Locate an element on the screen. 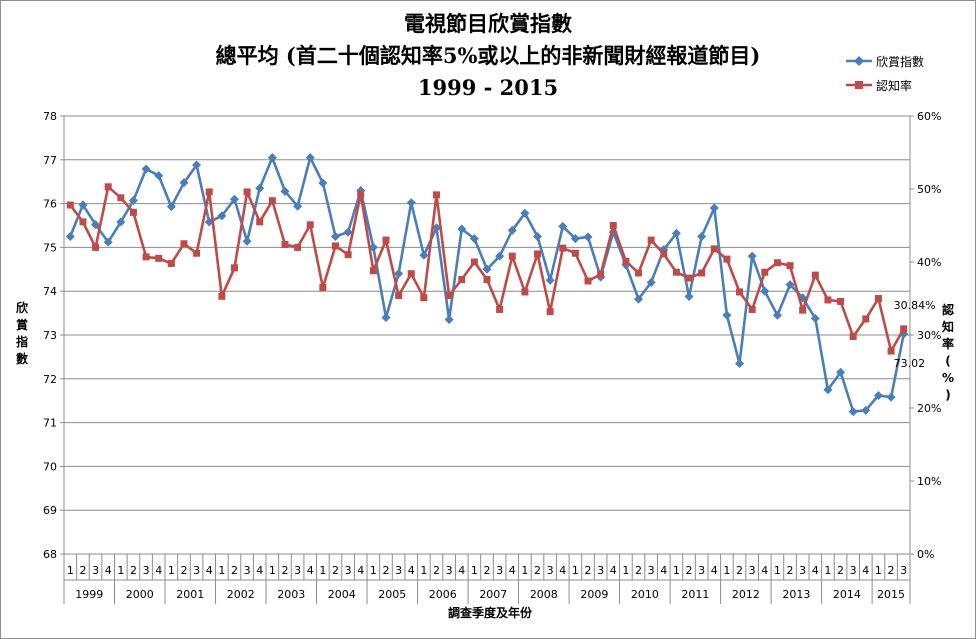  legend-label-index: 欣賞指數 is located at coordinates (900, 61).